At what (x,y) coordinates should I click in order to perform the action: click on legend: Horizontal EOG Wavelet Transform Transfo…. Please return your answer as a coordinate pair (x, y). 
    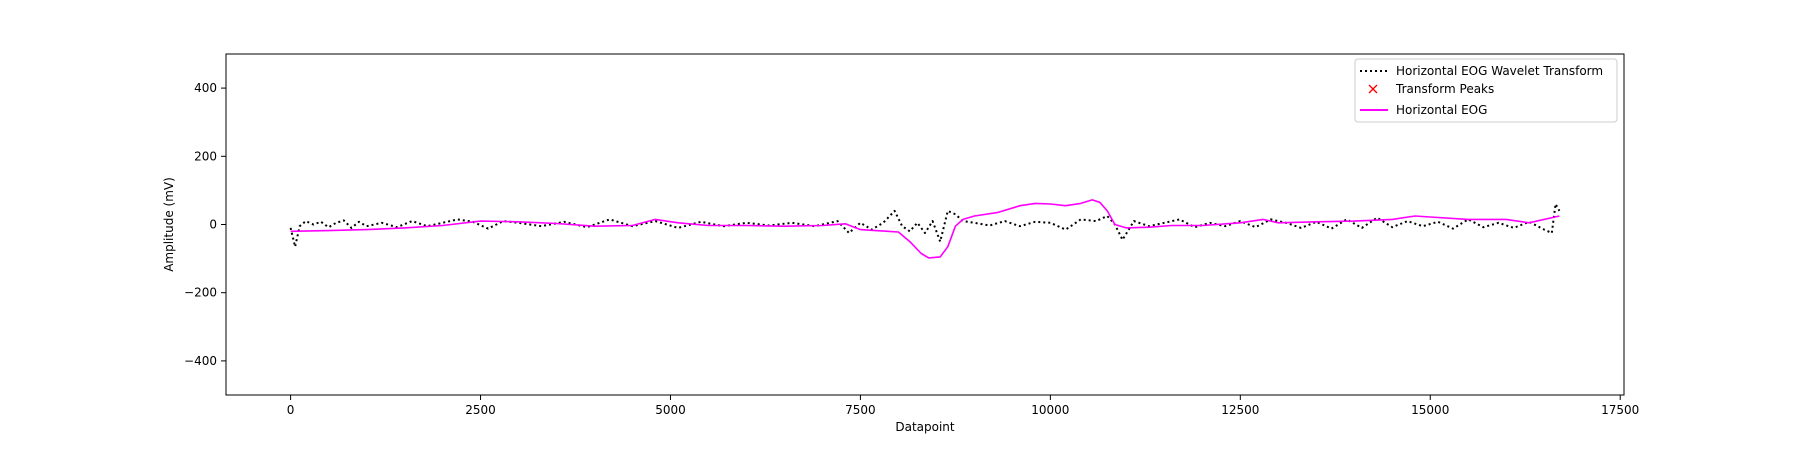
    Looking at the image, I should click on (1486, 90).